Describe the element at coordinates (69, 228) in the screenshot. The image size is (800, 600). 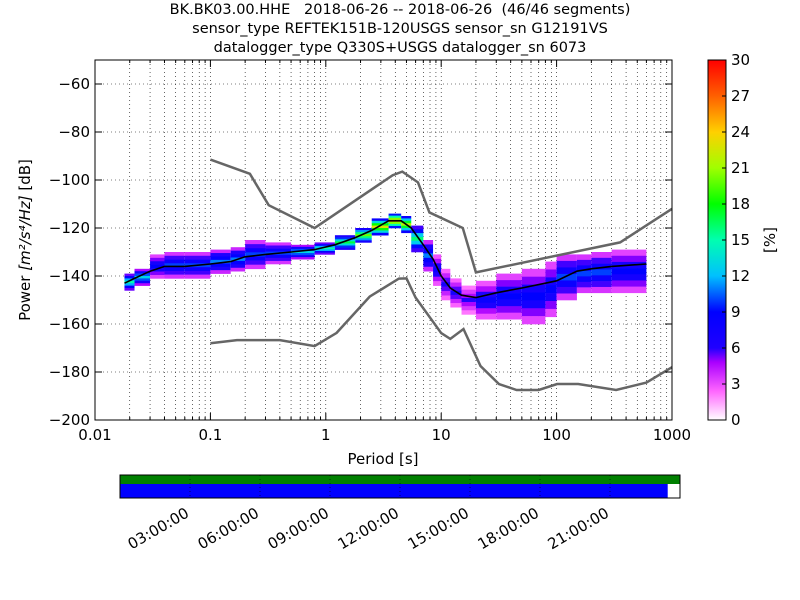
I see `y-tick-label: −120` at that location.